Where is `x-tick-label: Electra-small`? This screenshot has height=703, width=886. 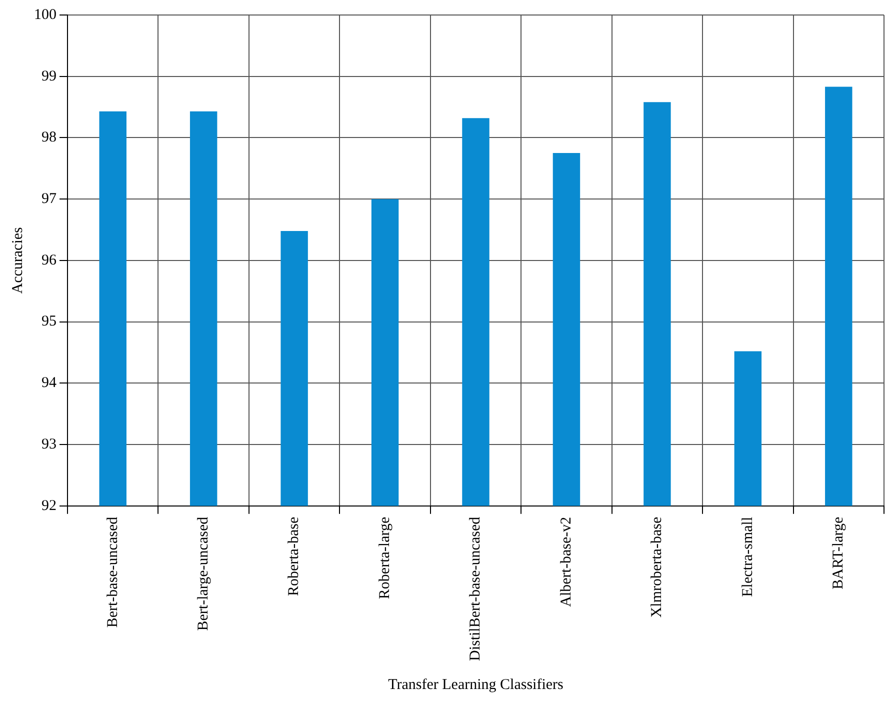 x-tick-label: Electra-small is located at coordinates (748, 556).